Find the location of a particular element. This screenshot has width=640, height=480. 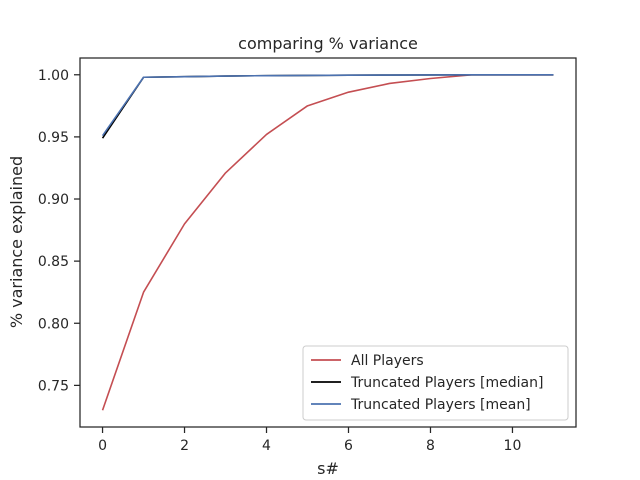

y-axis-title: % variance explained is located at coordinates (16, 242).